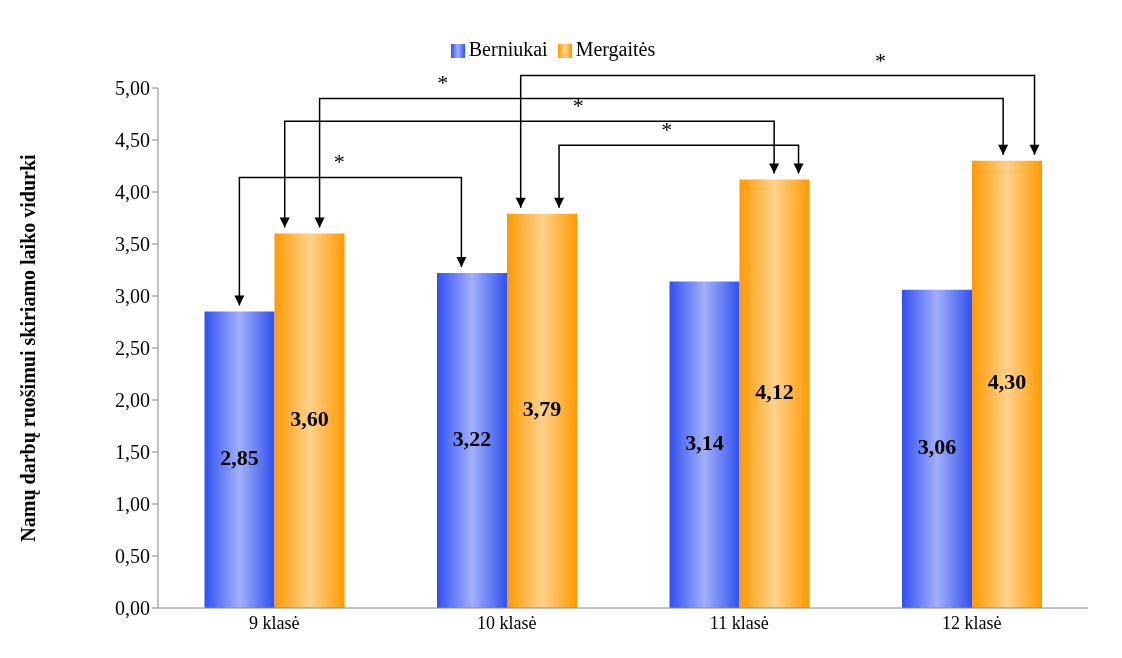 The height and width of the screenshot is (658, 1122). I want to click on data-label: 4,30, so click(1007, 382).